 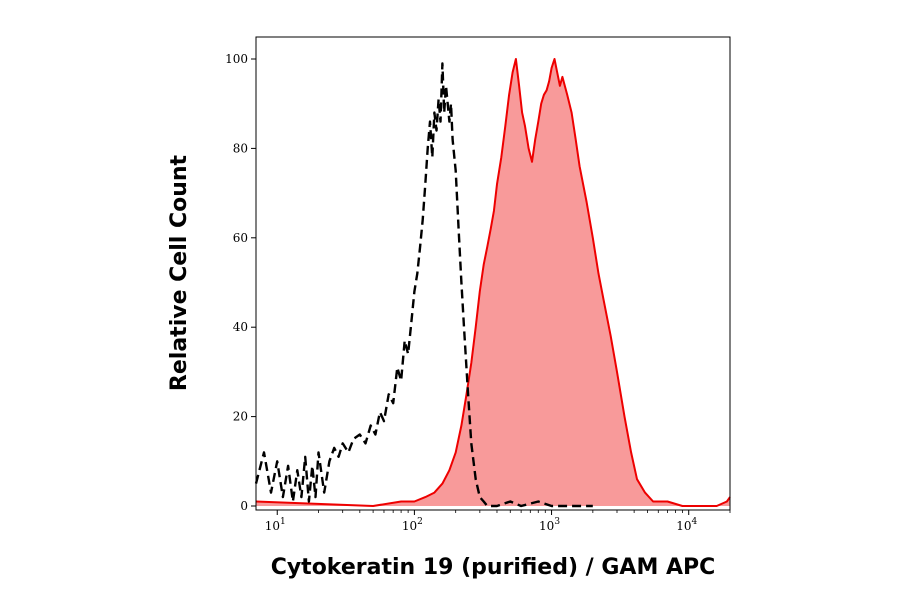 I want to click on x-tick-label: 10³, so click(x=549, y=525).